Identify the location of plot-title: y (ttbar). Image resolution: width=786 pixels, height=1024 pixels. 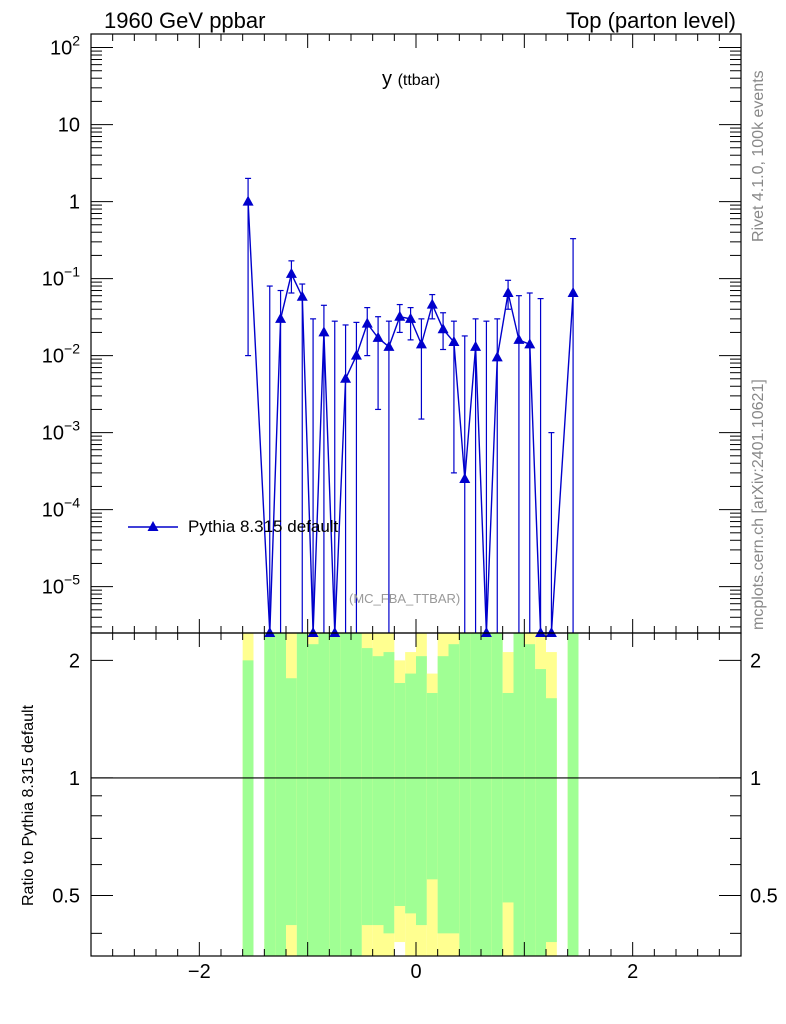
(411, 79).